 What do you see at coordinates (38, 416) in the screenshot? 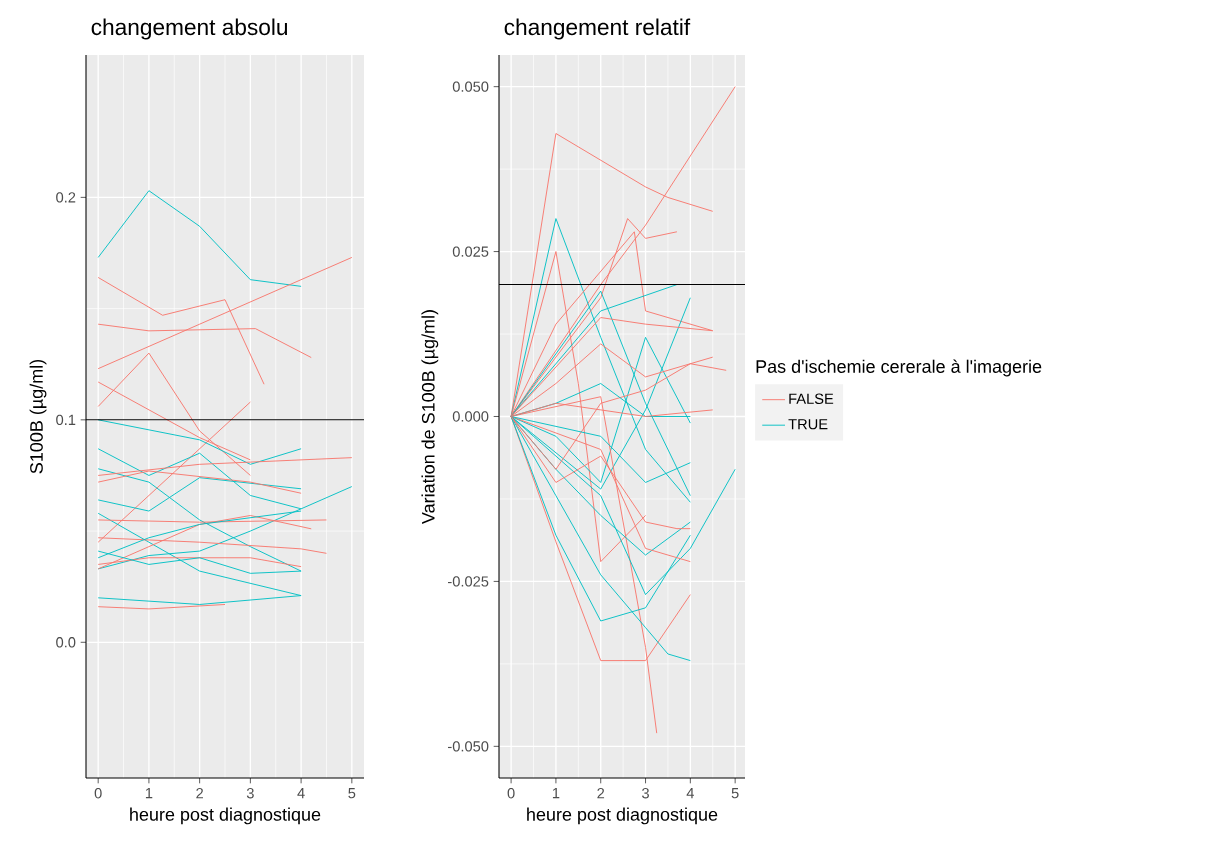
I see `y-axis-title: S100B (µg/ml)` at bounding box center [38, 416].